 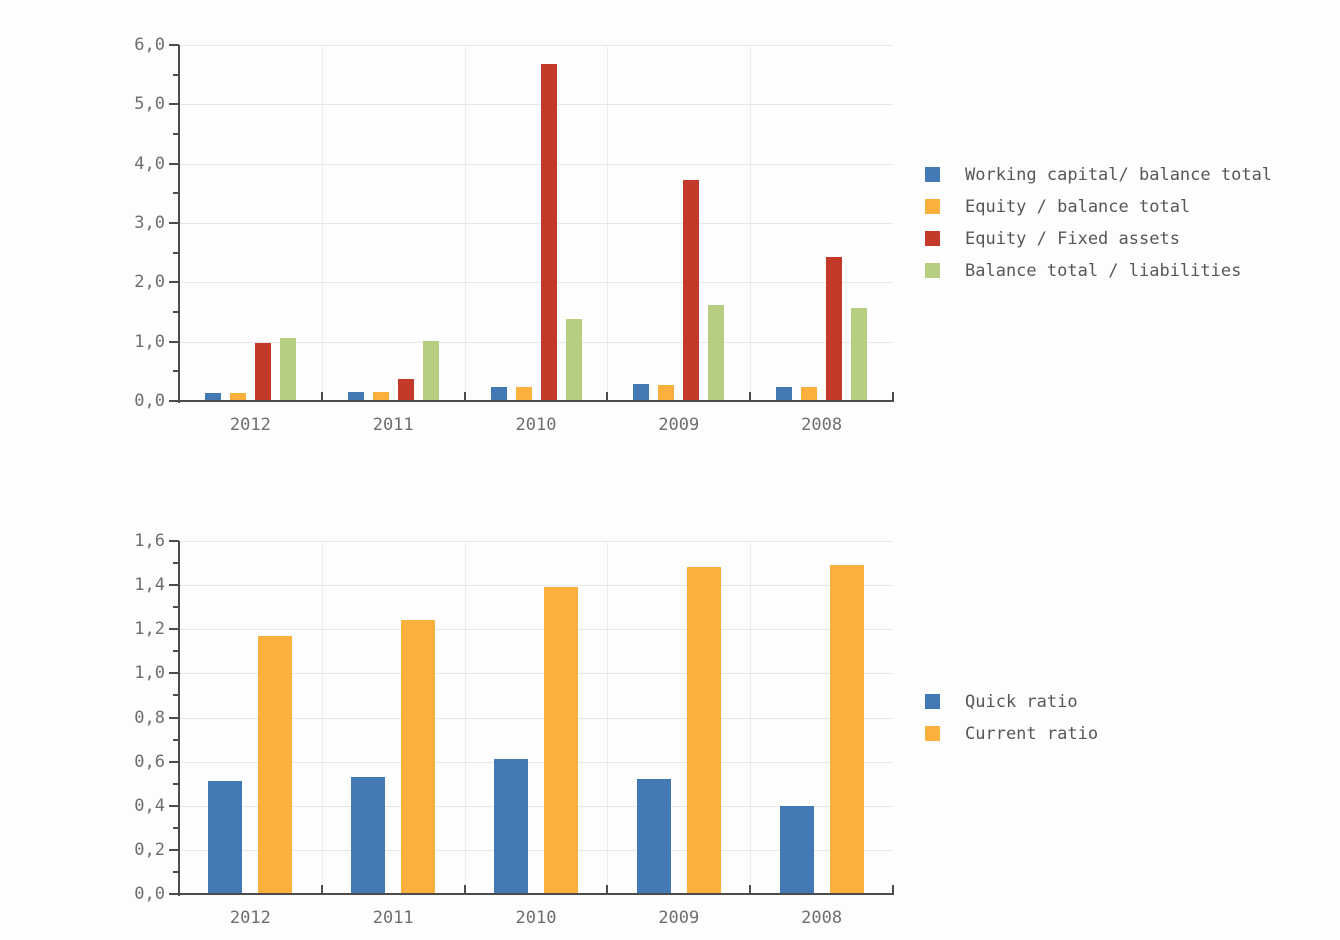 I want to click on y-axis-tick-label: 1,2, so click(x=149, y=629).